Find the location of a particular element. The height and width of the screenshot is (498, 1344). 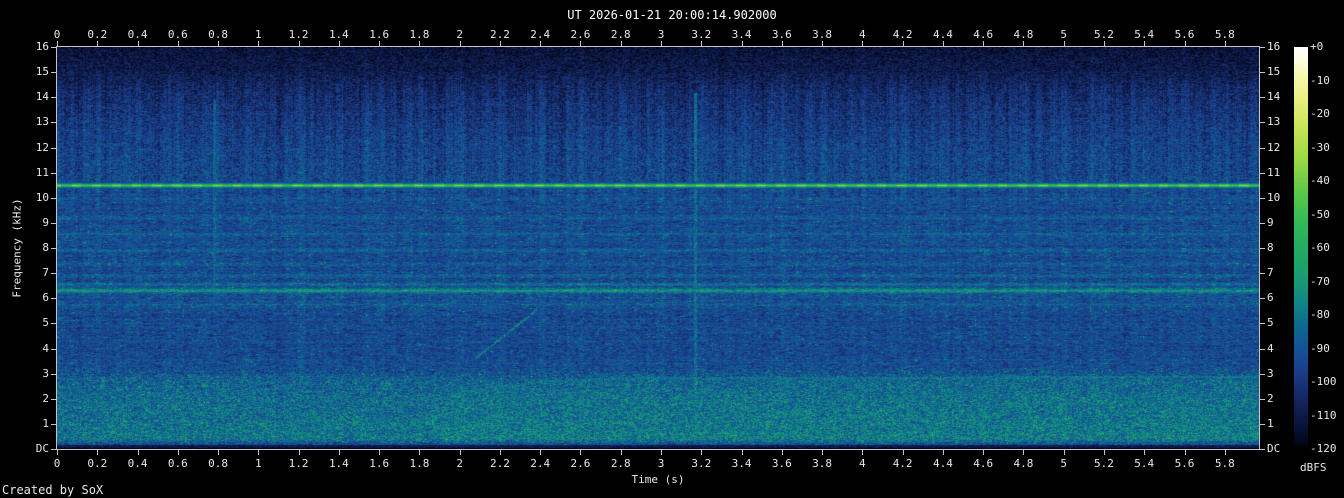

x-tick-label-bottom: 1 is located at coordinates (258, 463).